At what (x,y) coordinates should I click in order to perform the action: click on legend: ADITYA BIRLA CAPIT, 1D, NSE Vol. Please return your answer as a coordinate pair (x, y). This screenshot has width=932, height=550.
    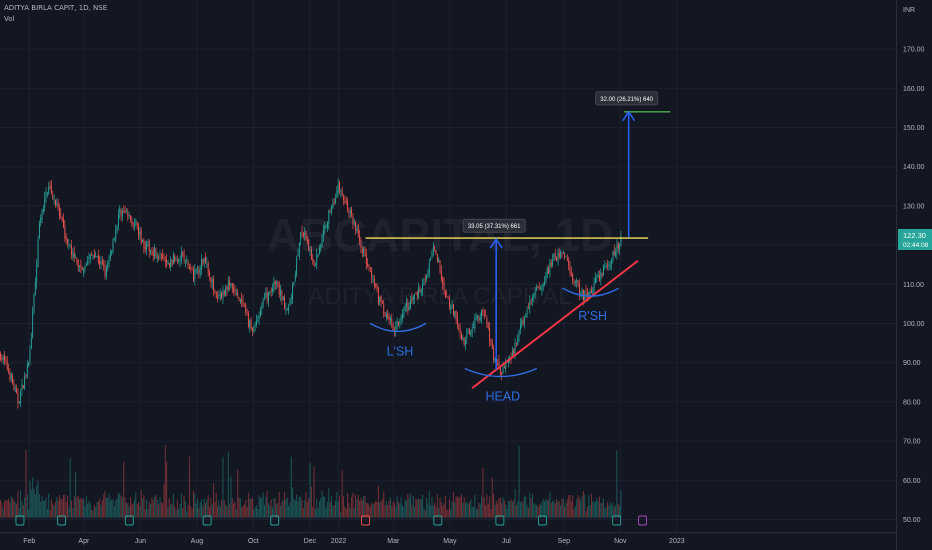
    Looking at the image, I should click on (55, 14).